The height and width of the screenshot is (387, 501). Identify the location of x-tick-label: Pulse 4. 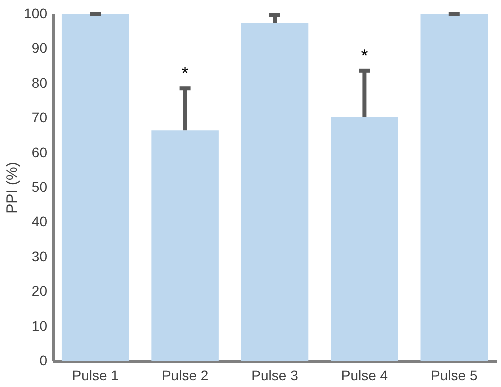
(364, 376).